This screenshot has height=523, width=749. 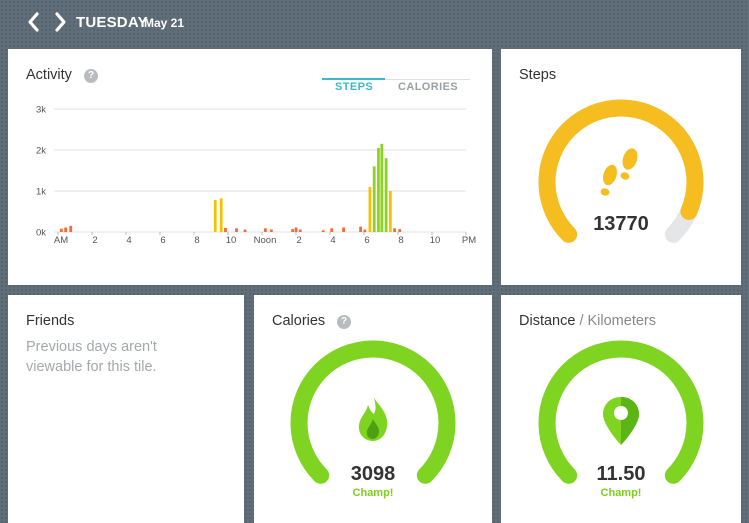 I want to click on calories-gauge, so click(x=373, y=412).